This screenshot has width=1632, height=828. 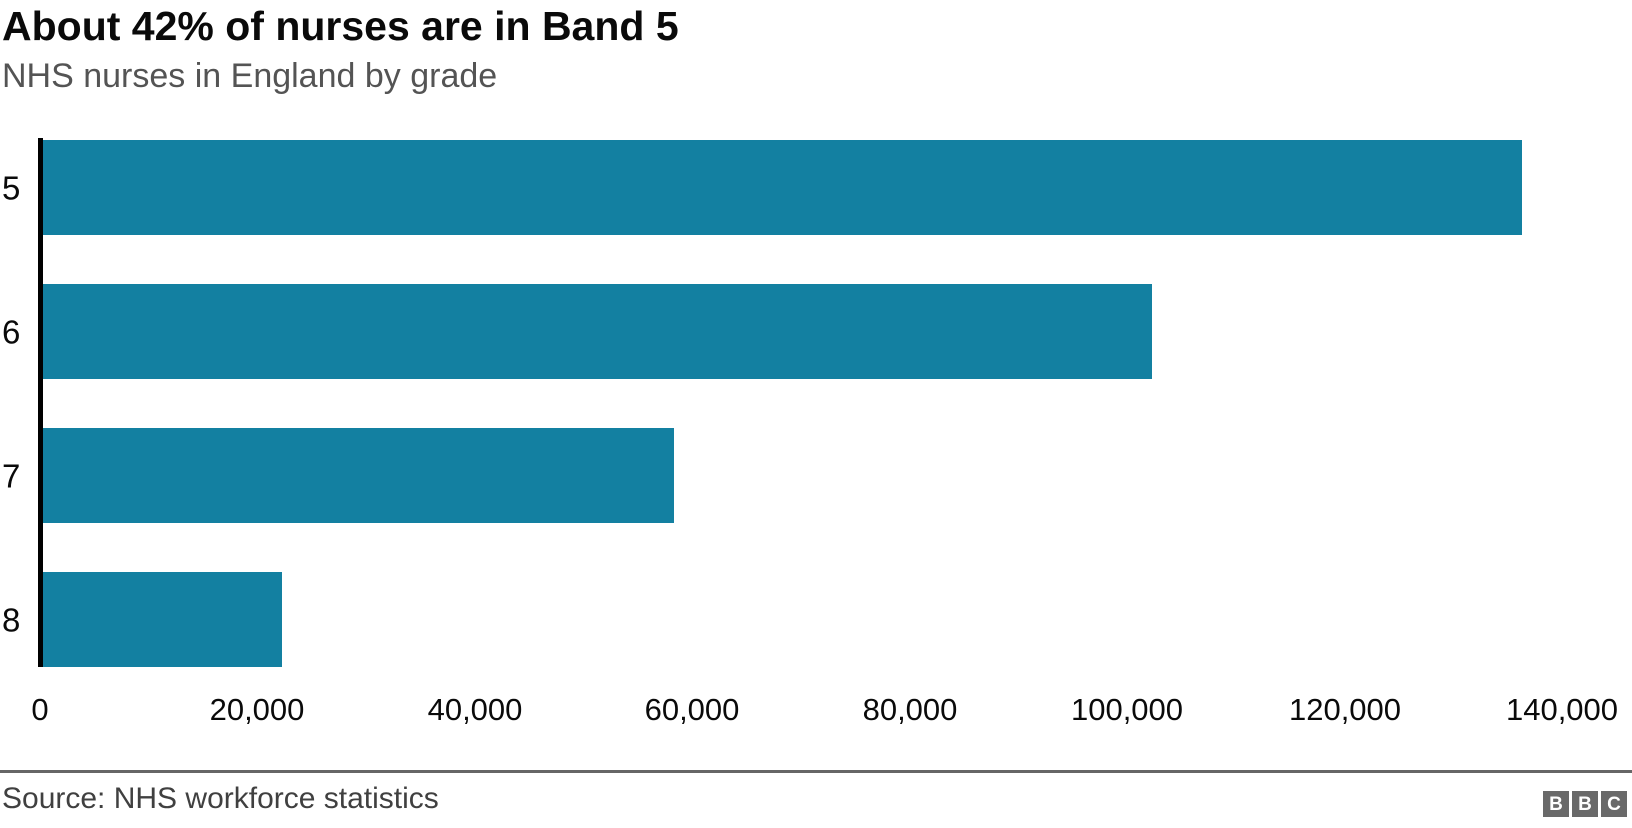 What do you see at coordinates (40, 402) in the screenshot?
I see `y-axis-line` at bounding box center [40, 402].